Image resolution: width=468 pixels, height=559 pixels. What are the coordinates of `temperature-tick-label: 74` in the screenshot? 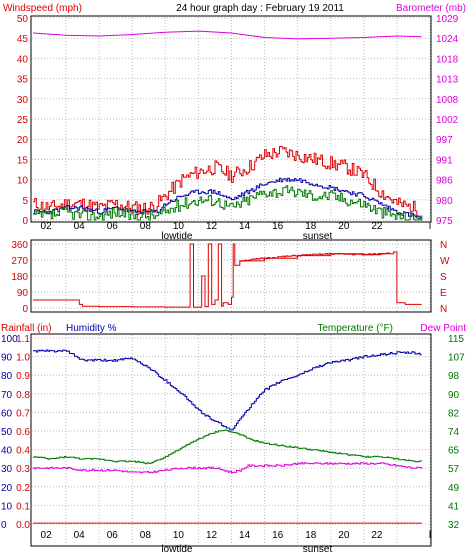 It's located at (454, 432).